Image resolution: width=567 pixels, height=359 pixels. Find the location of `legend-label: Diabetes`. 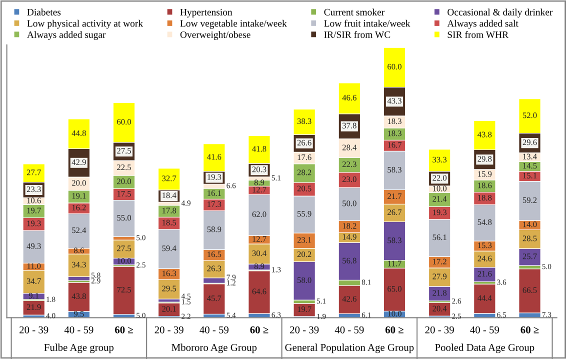

legend-label: Diabetes is located at coordinates (44, 12).